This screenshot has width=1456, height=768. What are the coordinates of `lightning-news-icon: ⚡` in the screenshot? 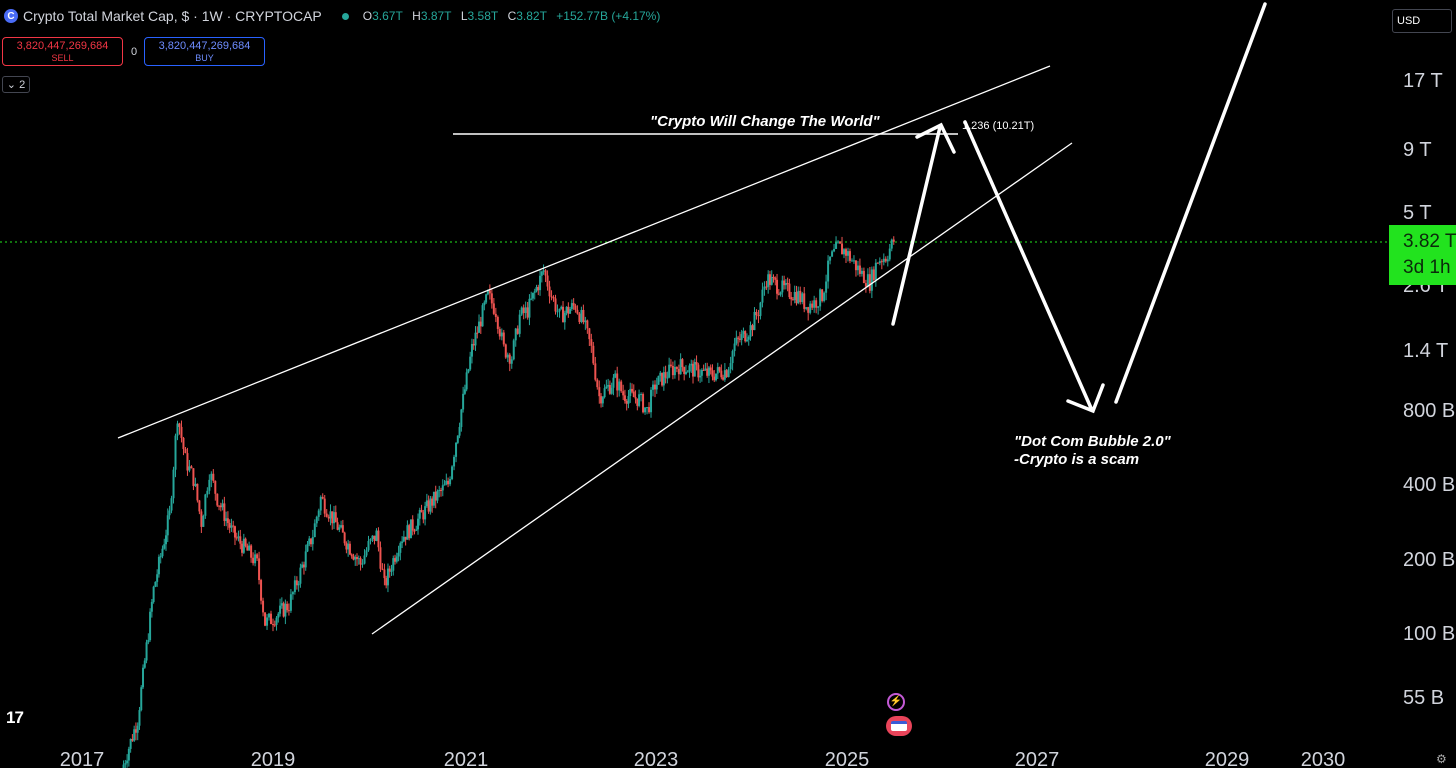 It's located at (896, 702).